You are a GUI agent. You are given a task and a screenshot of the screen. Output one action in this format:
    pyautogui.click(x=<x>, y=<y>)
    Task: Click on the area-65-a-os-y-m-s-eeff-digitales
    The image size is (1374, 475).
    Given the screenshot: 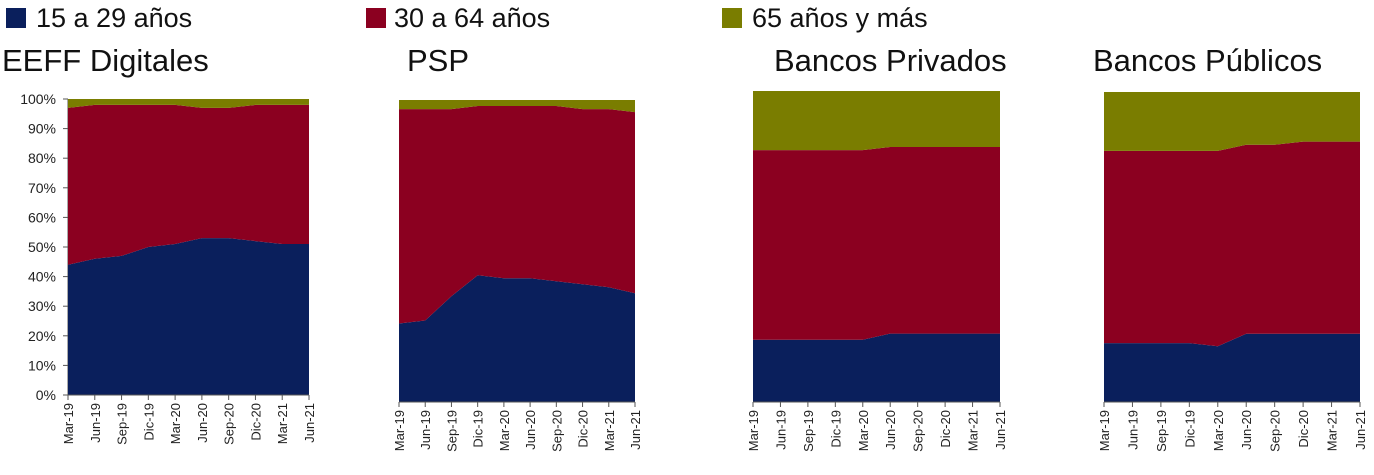 What is the action you would take?
    pyautogui.click(x=188, y=103)
    